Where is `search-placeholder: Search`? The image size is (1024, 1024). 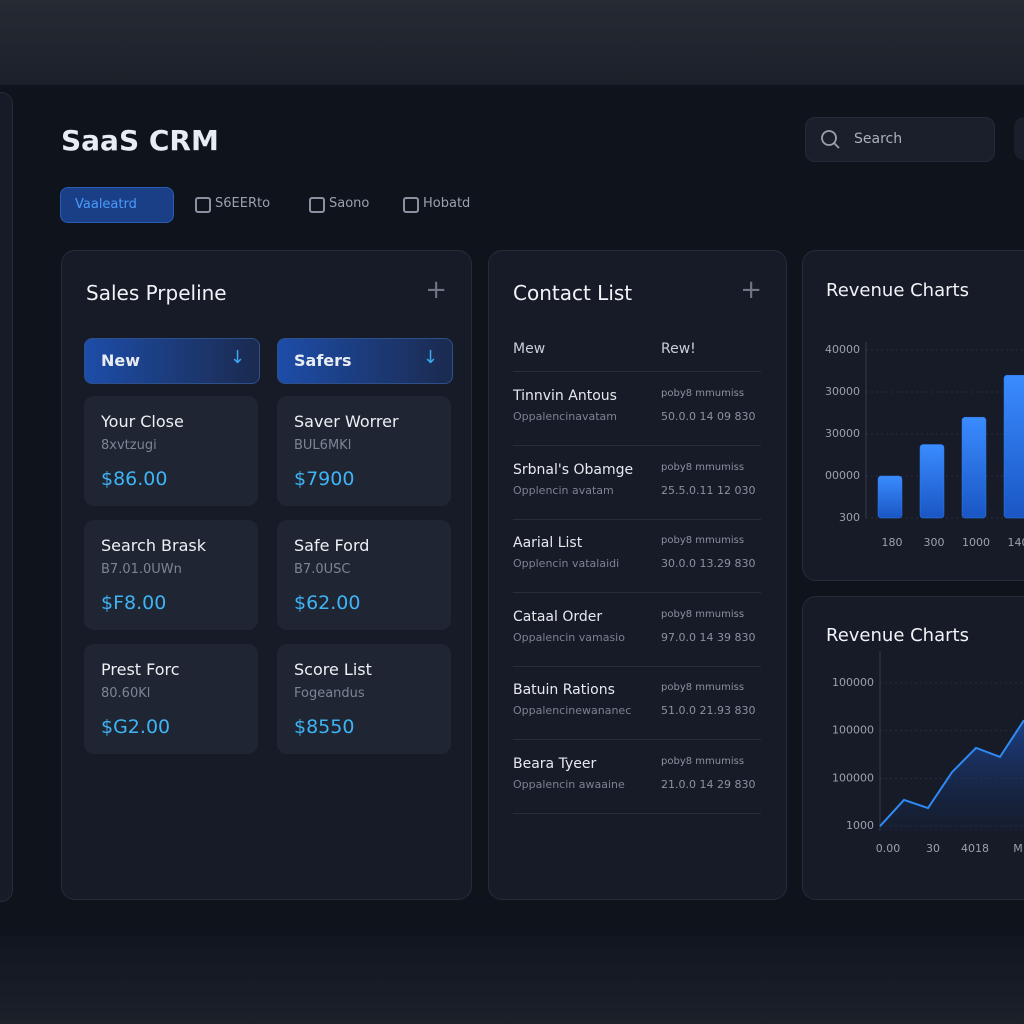 search-placeholder: Search is located at coordinates (878, 139).